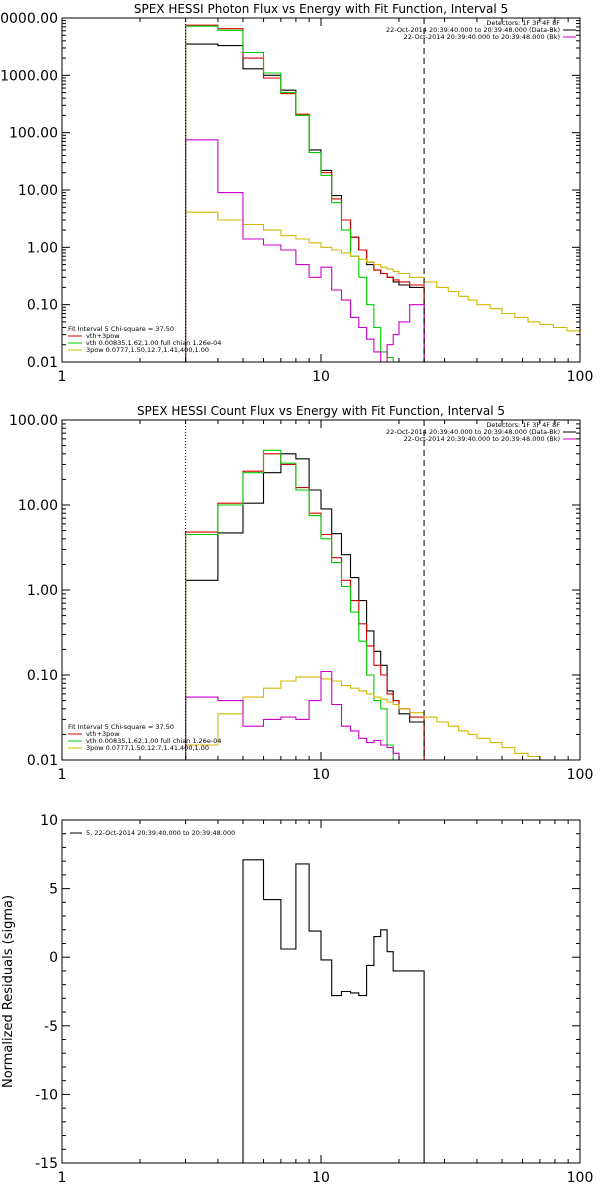  I want to click on y-tick-label: 10, so click(49, 821).